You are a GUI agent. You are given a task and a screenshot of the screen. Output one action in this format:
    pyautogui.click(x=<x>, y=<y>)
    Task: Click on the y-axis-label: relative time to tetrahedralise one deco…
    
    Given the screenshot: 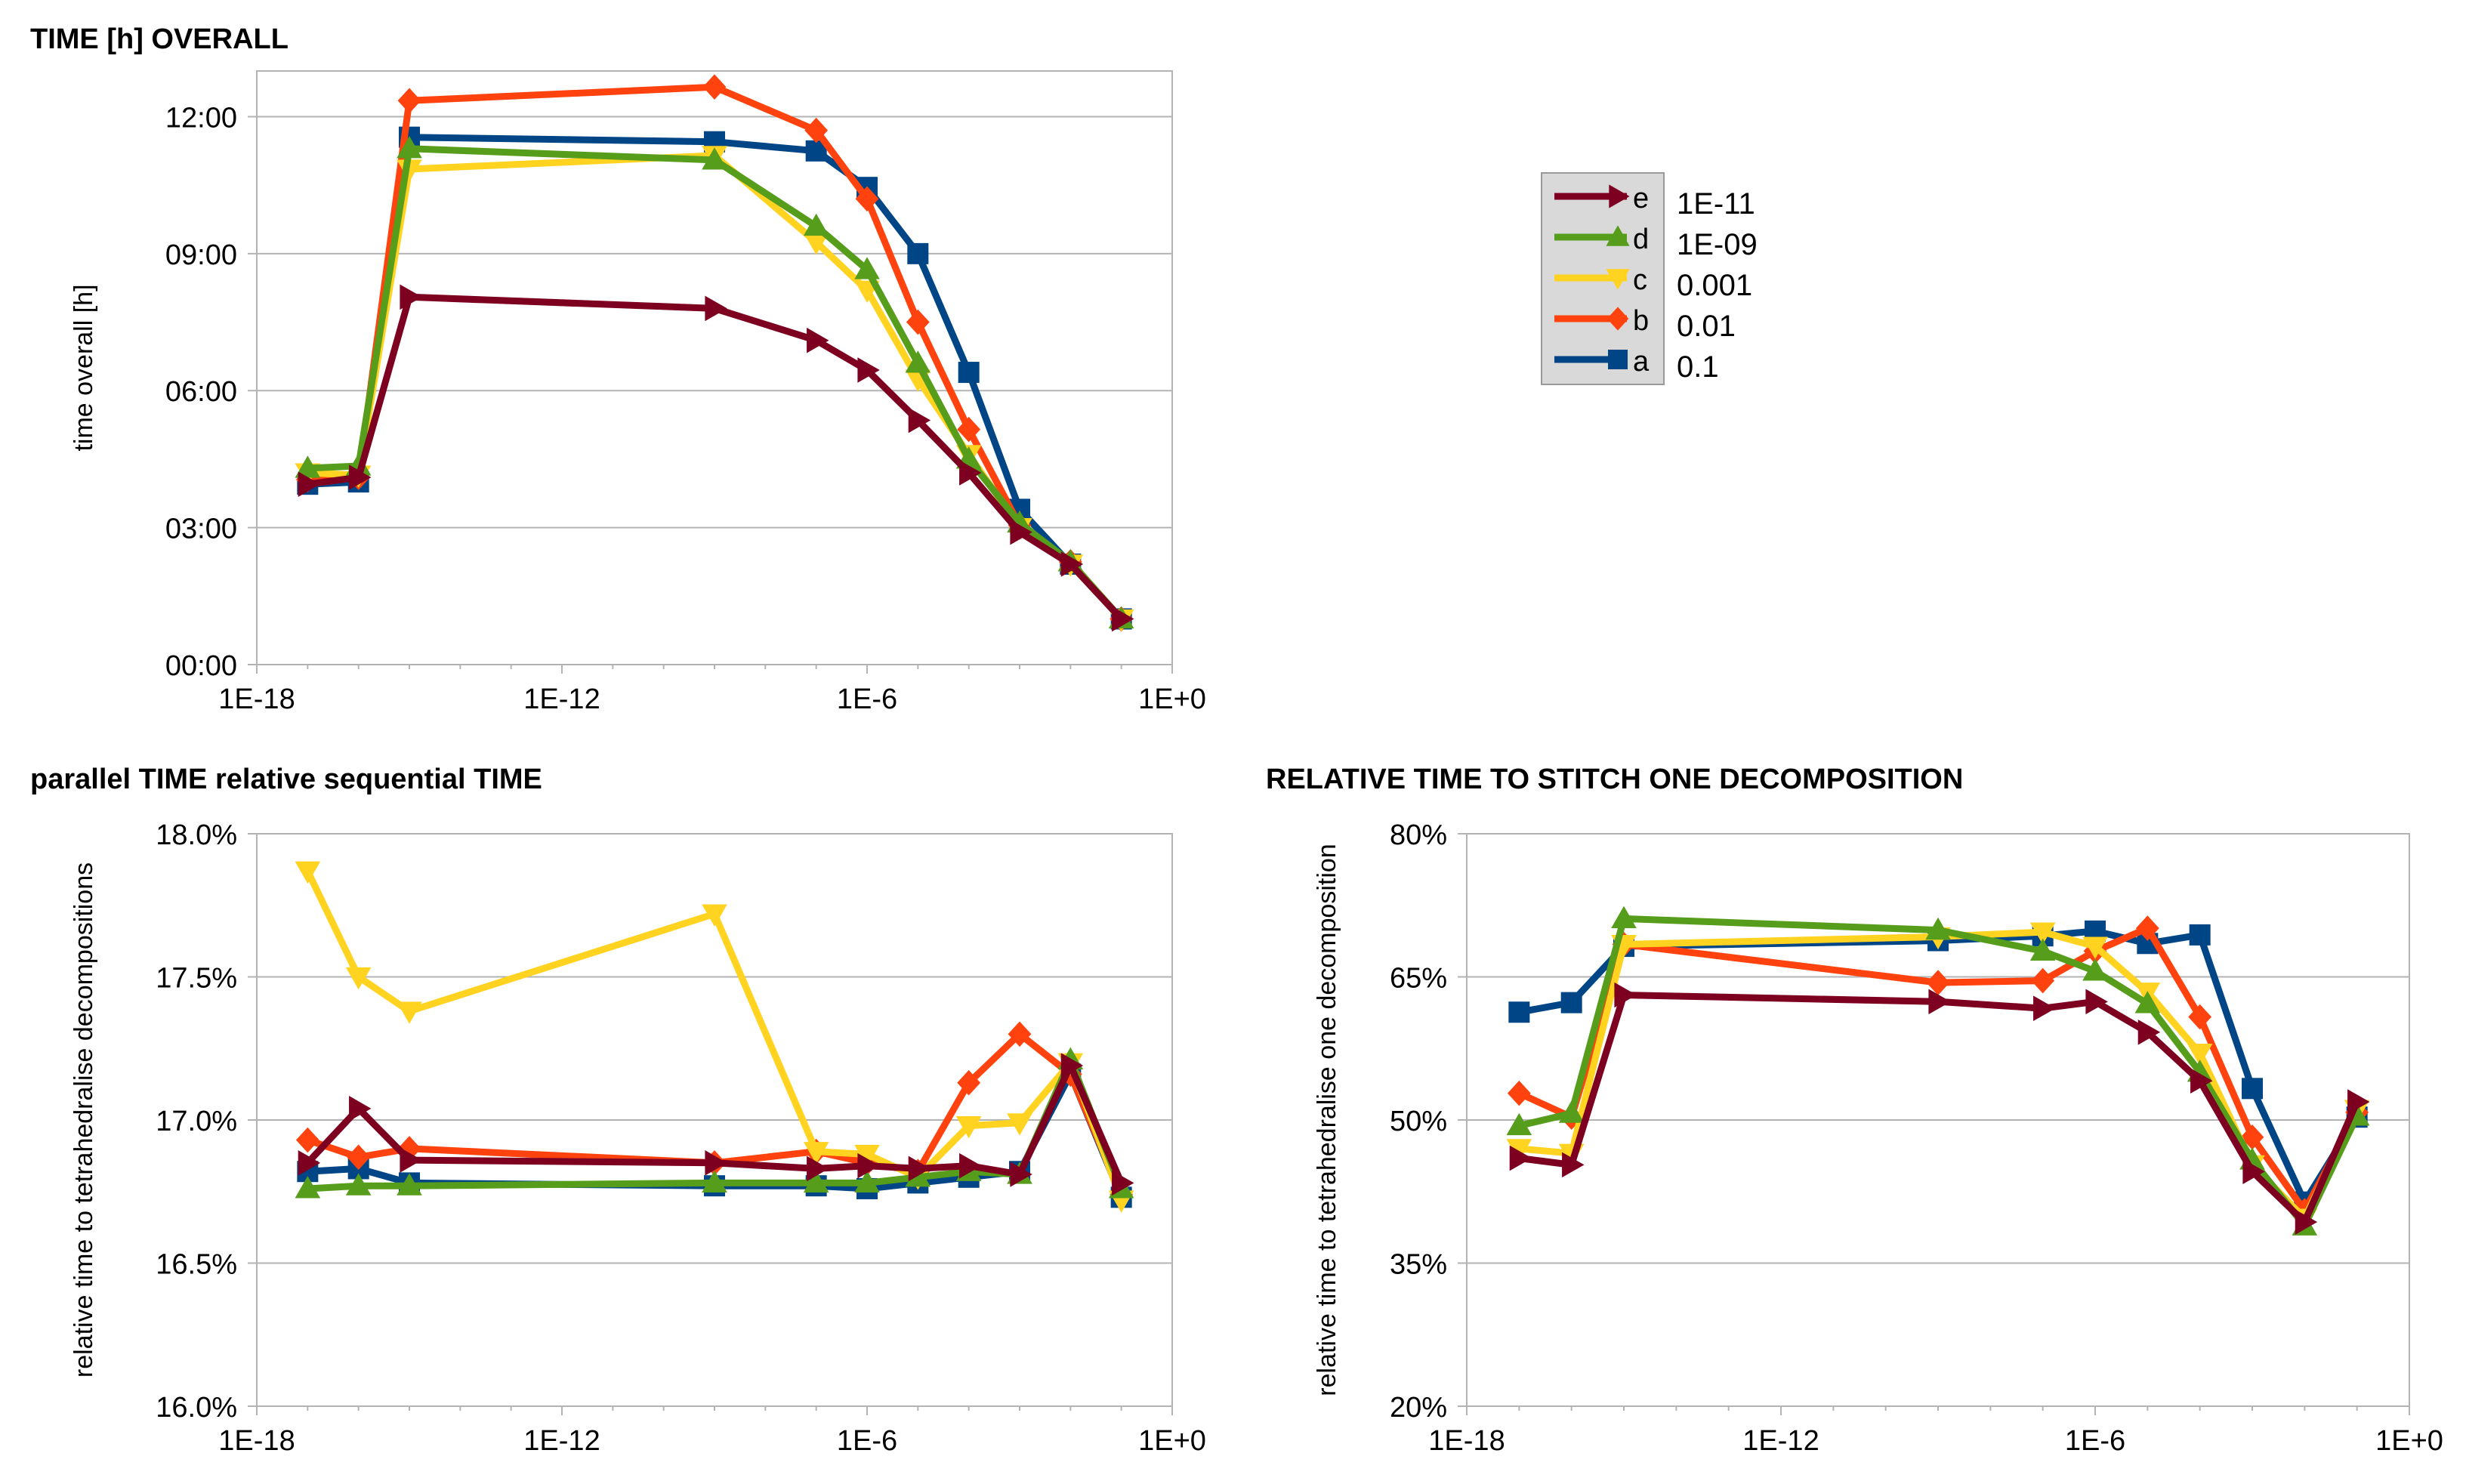 What is the action you would take?
    pyautogui.click(x=1327, y=1120)
    